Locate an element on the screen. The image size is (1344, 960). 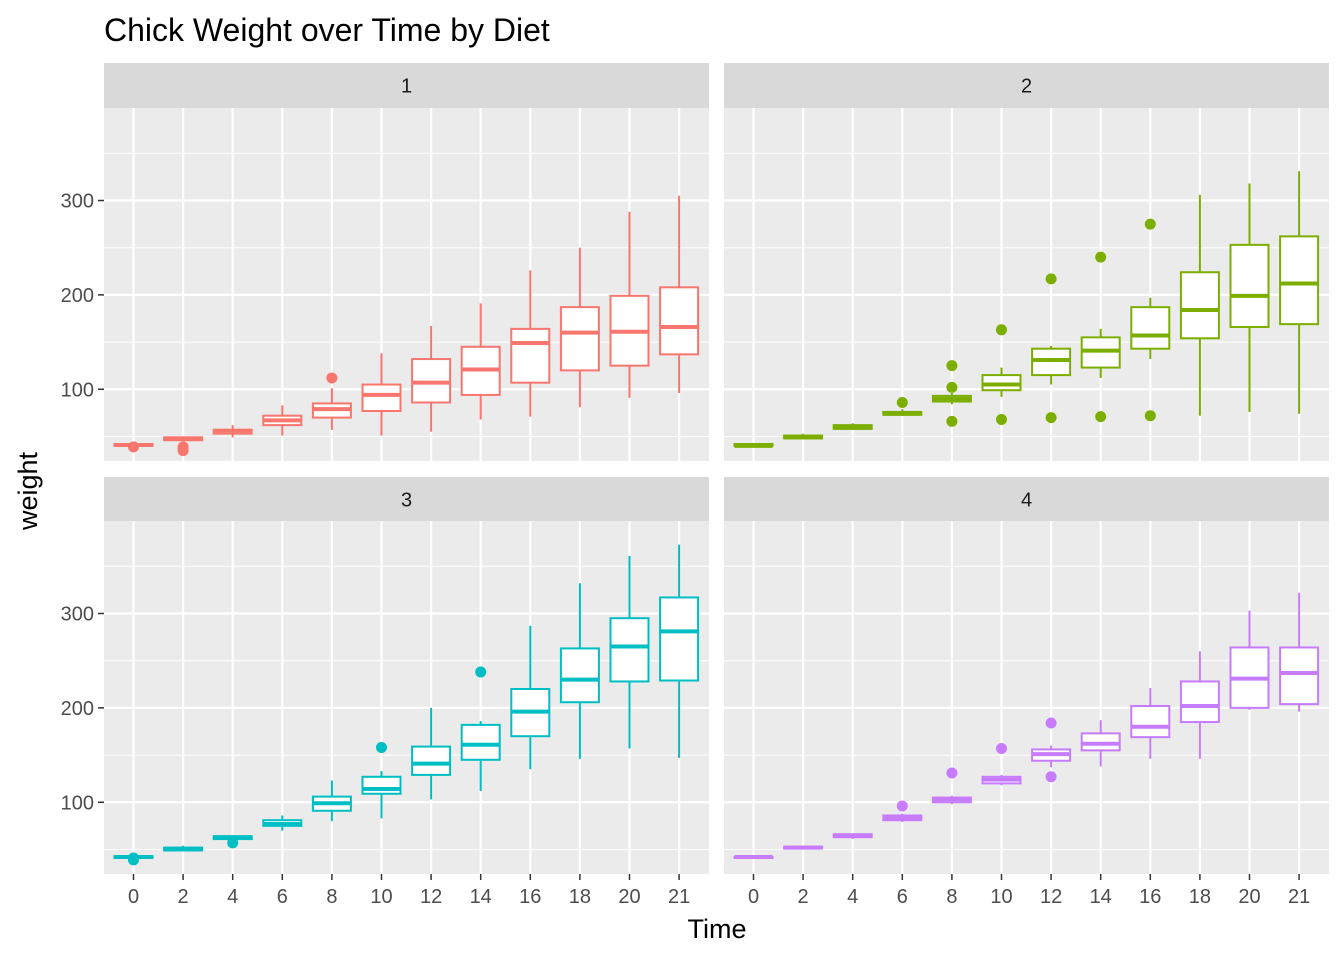
facet-strip-label: 2 is located at coordinates (1026, 87).